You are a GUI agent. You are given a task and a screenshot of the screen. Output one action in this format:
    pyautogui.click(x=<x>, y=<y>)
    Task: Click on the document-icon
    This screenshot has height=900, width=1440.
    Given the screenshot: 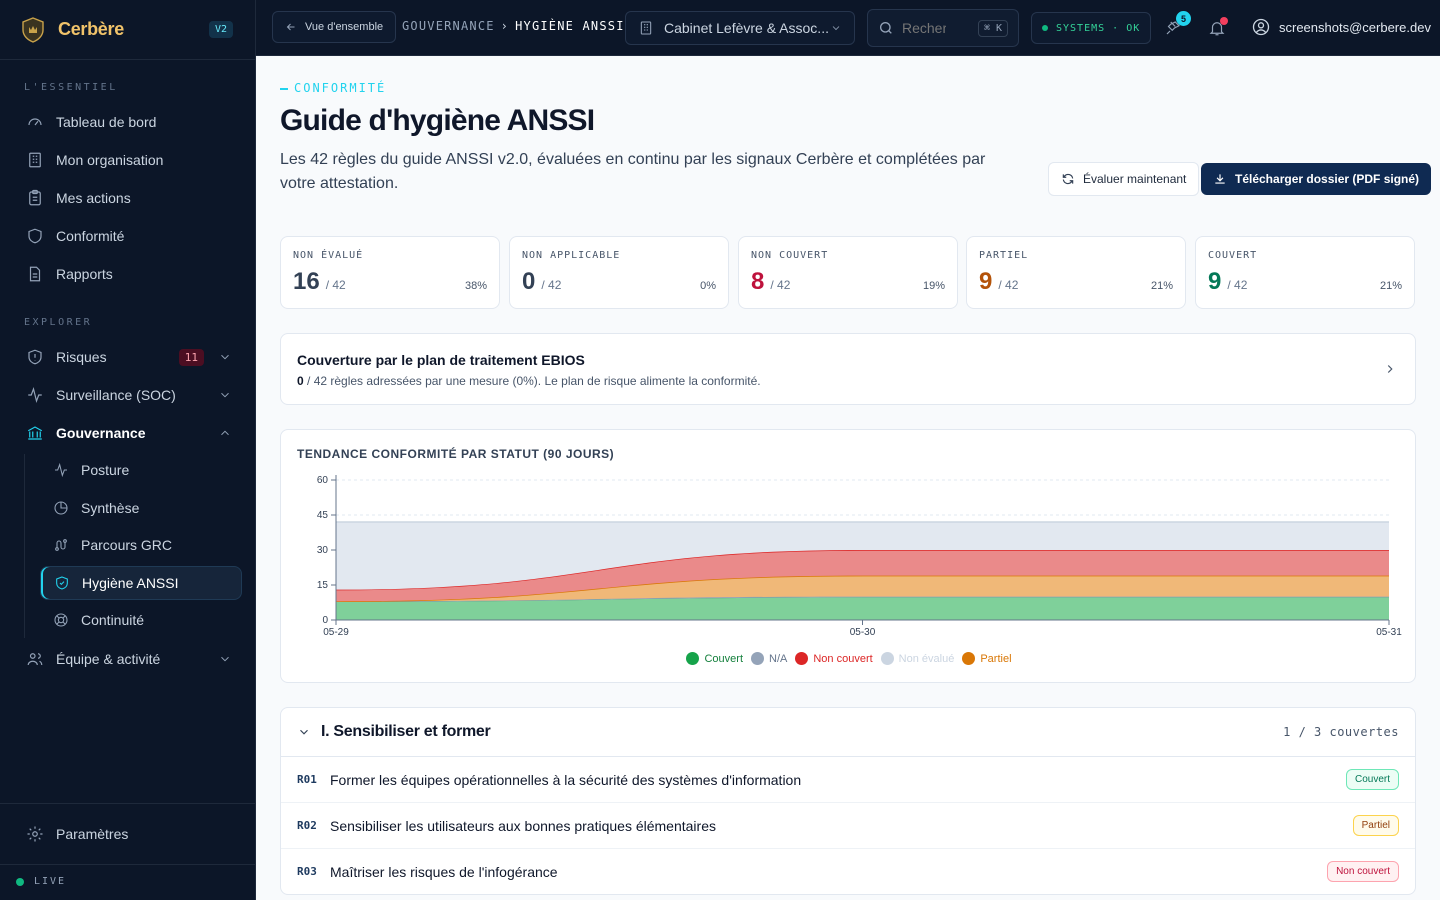 What is the action you would take?
    pyautogui.click(x=35, y=274)
    